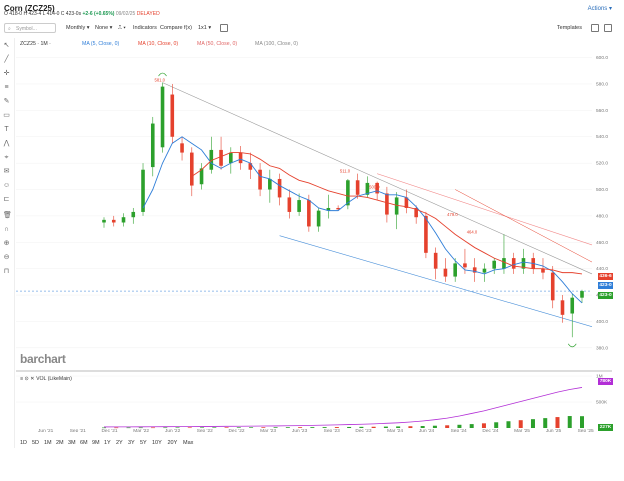  I want to click on price-axis-label: 380.0, so click(602, 348).